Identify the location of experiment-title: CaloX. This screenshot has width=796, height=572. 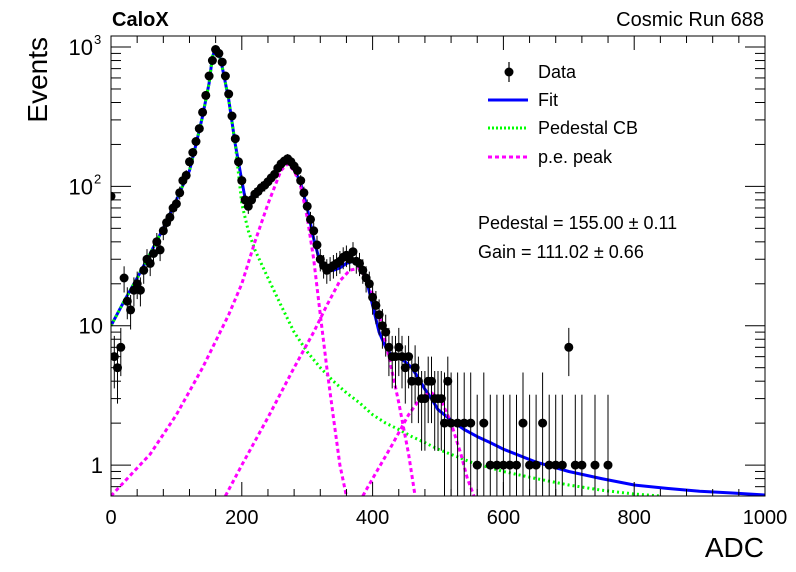
(140, 20).